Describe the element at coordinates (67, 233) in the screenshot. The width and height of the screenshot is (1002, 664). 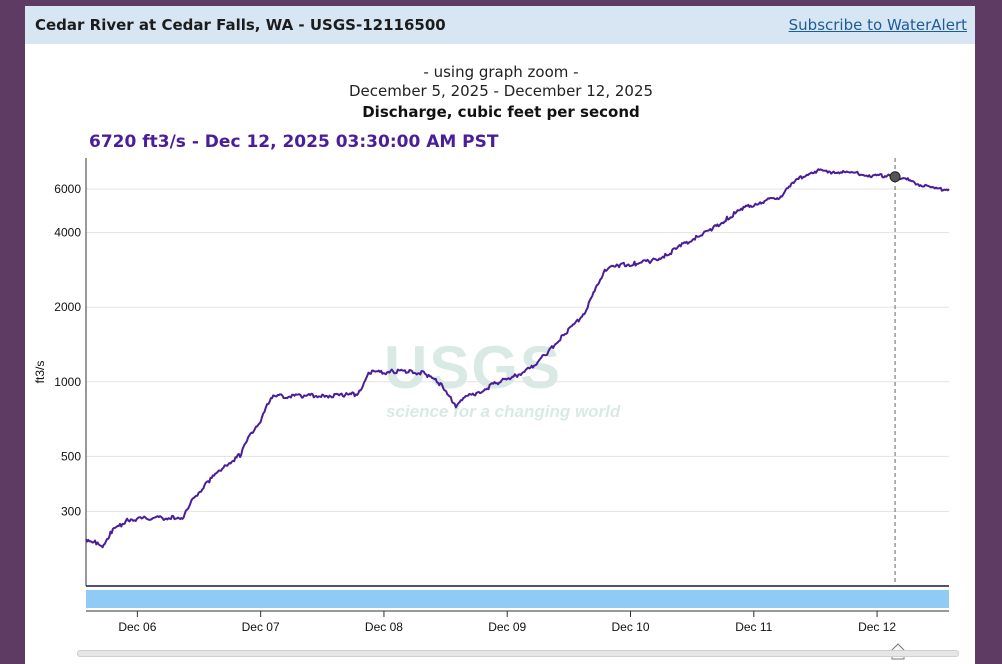
I see `y-tick-label: 4000` at that location.